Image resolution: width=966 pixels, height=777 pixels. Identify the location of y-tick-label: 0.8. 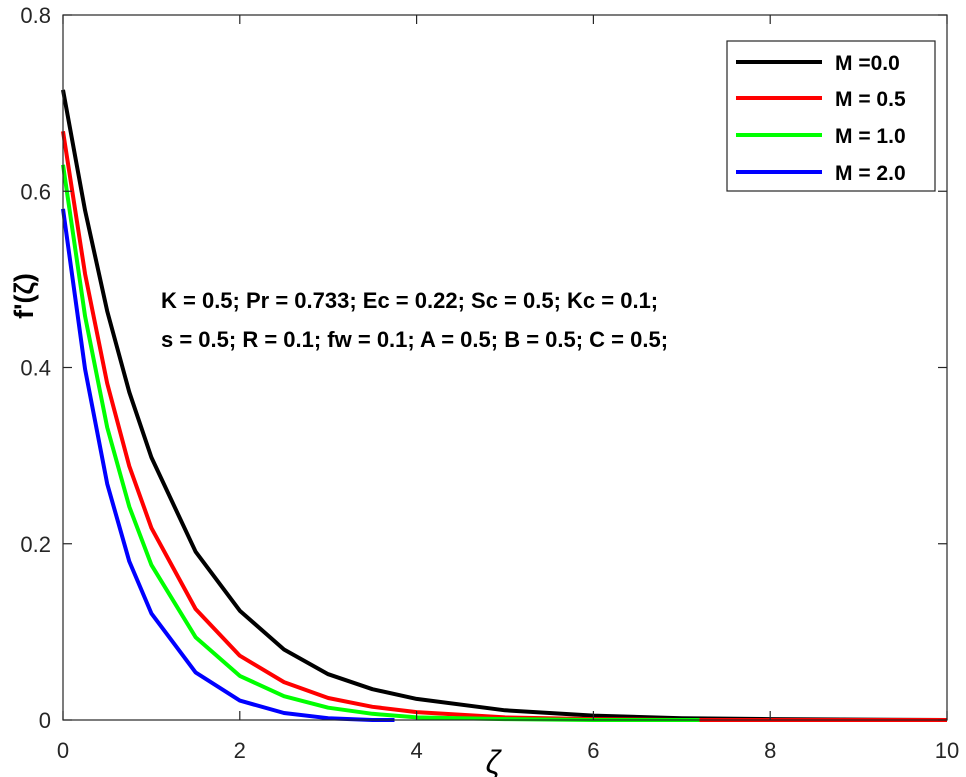
(35, 15).